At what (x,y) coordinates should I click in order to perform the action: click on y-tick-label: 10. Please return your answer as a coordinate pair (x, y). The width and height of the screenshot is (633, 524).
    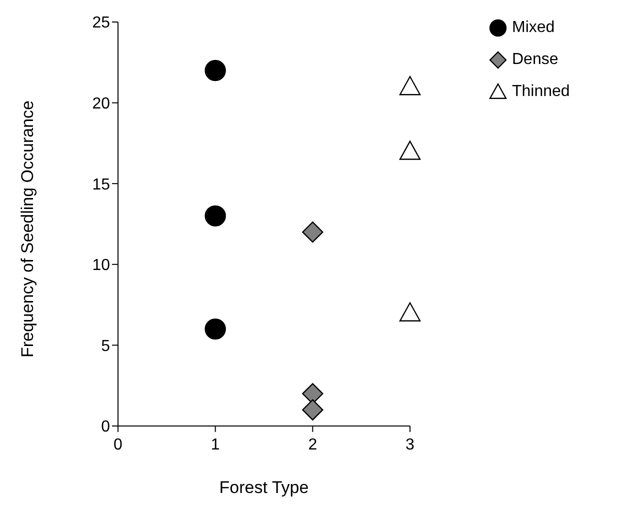
    Looking at the image, I should click on (101, 265).